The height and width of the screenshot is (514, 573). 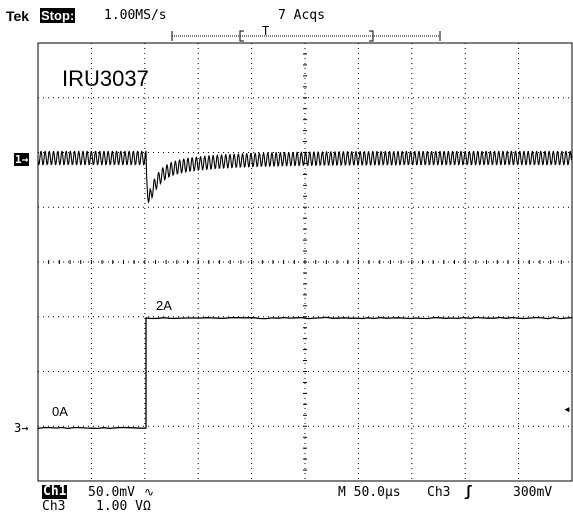 What do you see at coordinates (567, 409) in the screenshot?
I see `trigger-level-arrow: ◂` at bounding box center [567, 409].